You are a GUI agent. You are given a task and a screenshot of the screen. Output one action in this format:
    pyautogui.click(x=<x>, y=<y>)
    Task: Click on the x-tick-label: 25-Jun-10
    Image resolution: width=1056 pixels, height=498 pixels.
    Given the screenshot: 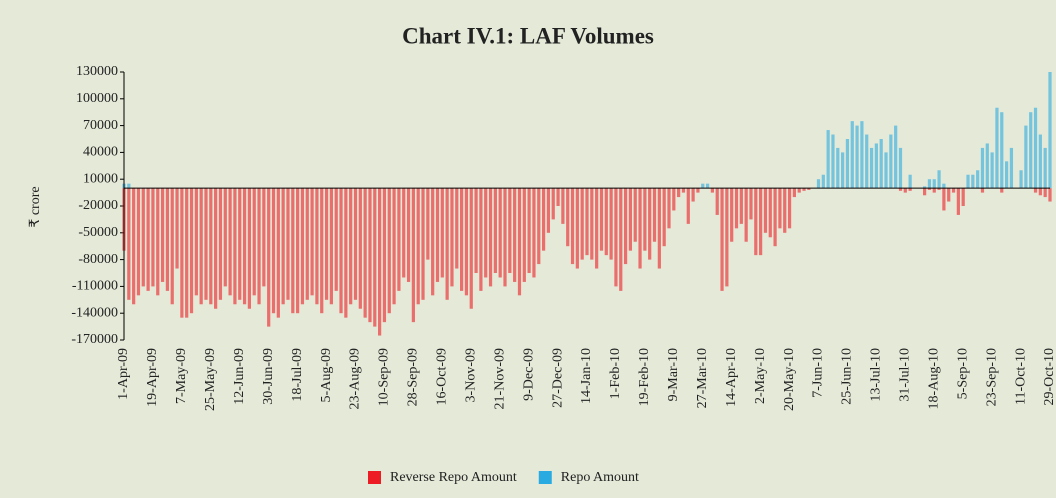 What is the action you would take?
    pyautogui.click(x=847, y=376)
    